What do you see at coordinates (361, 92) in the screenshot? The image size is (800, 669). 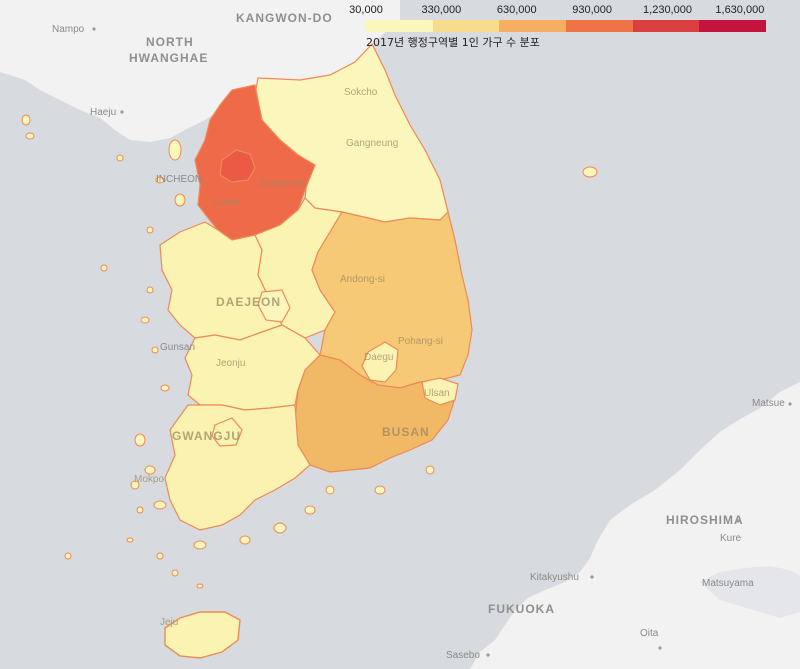 I see `label-sokcho: Sokcho` at bounding box center [361, 92].